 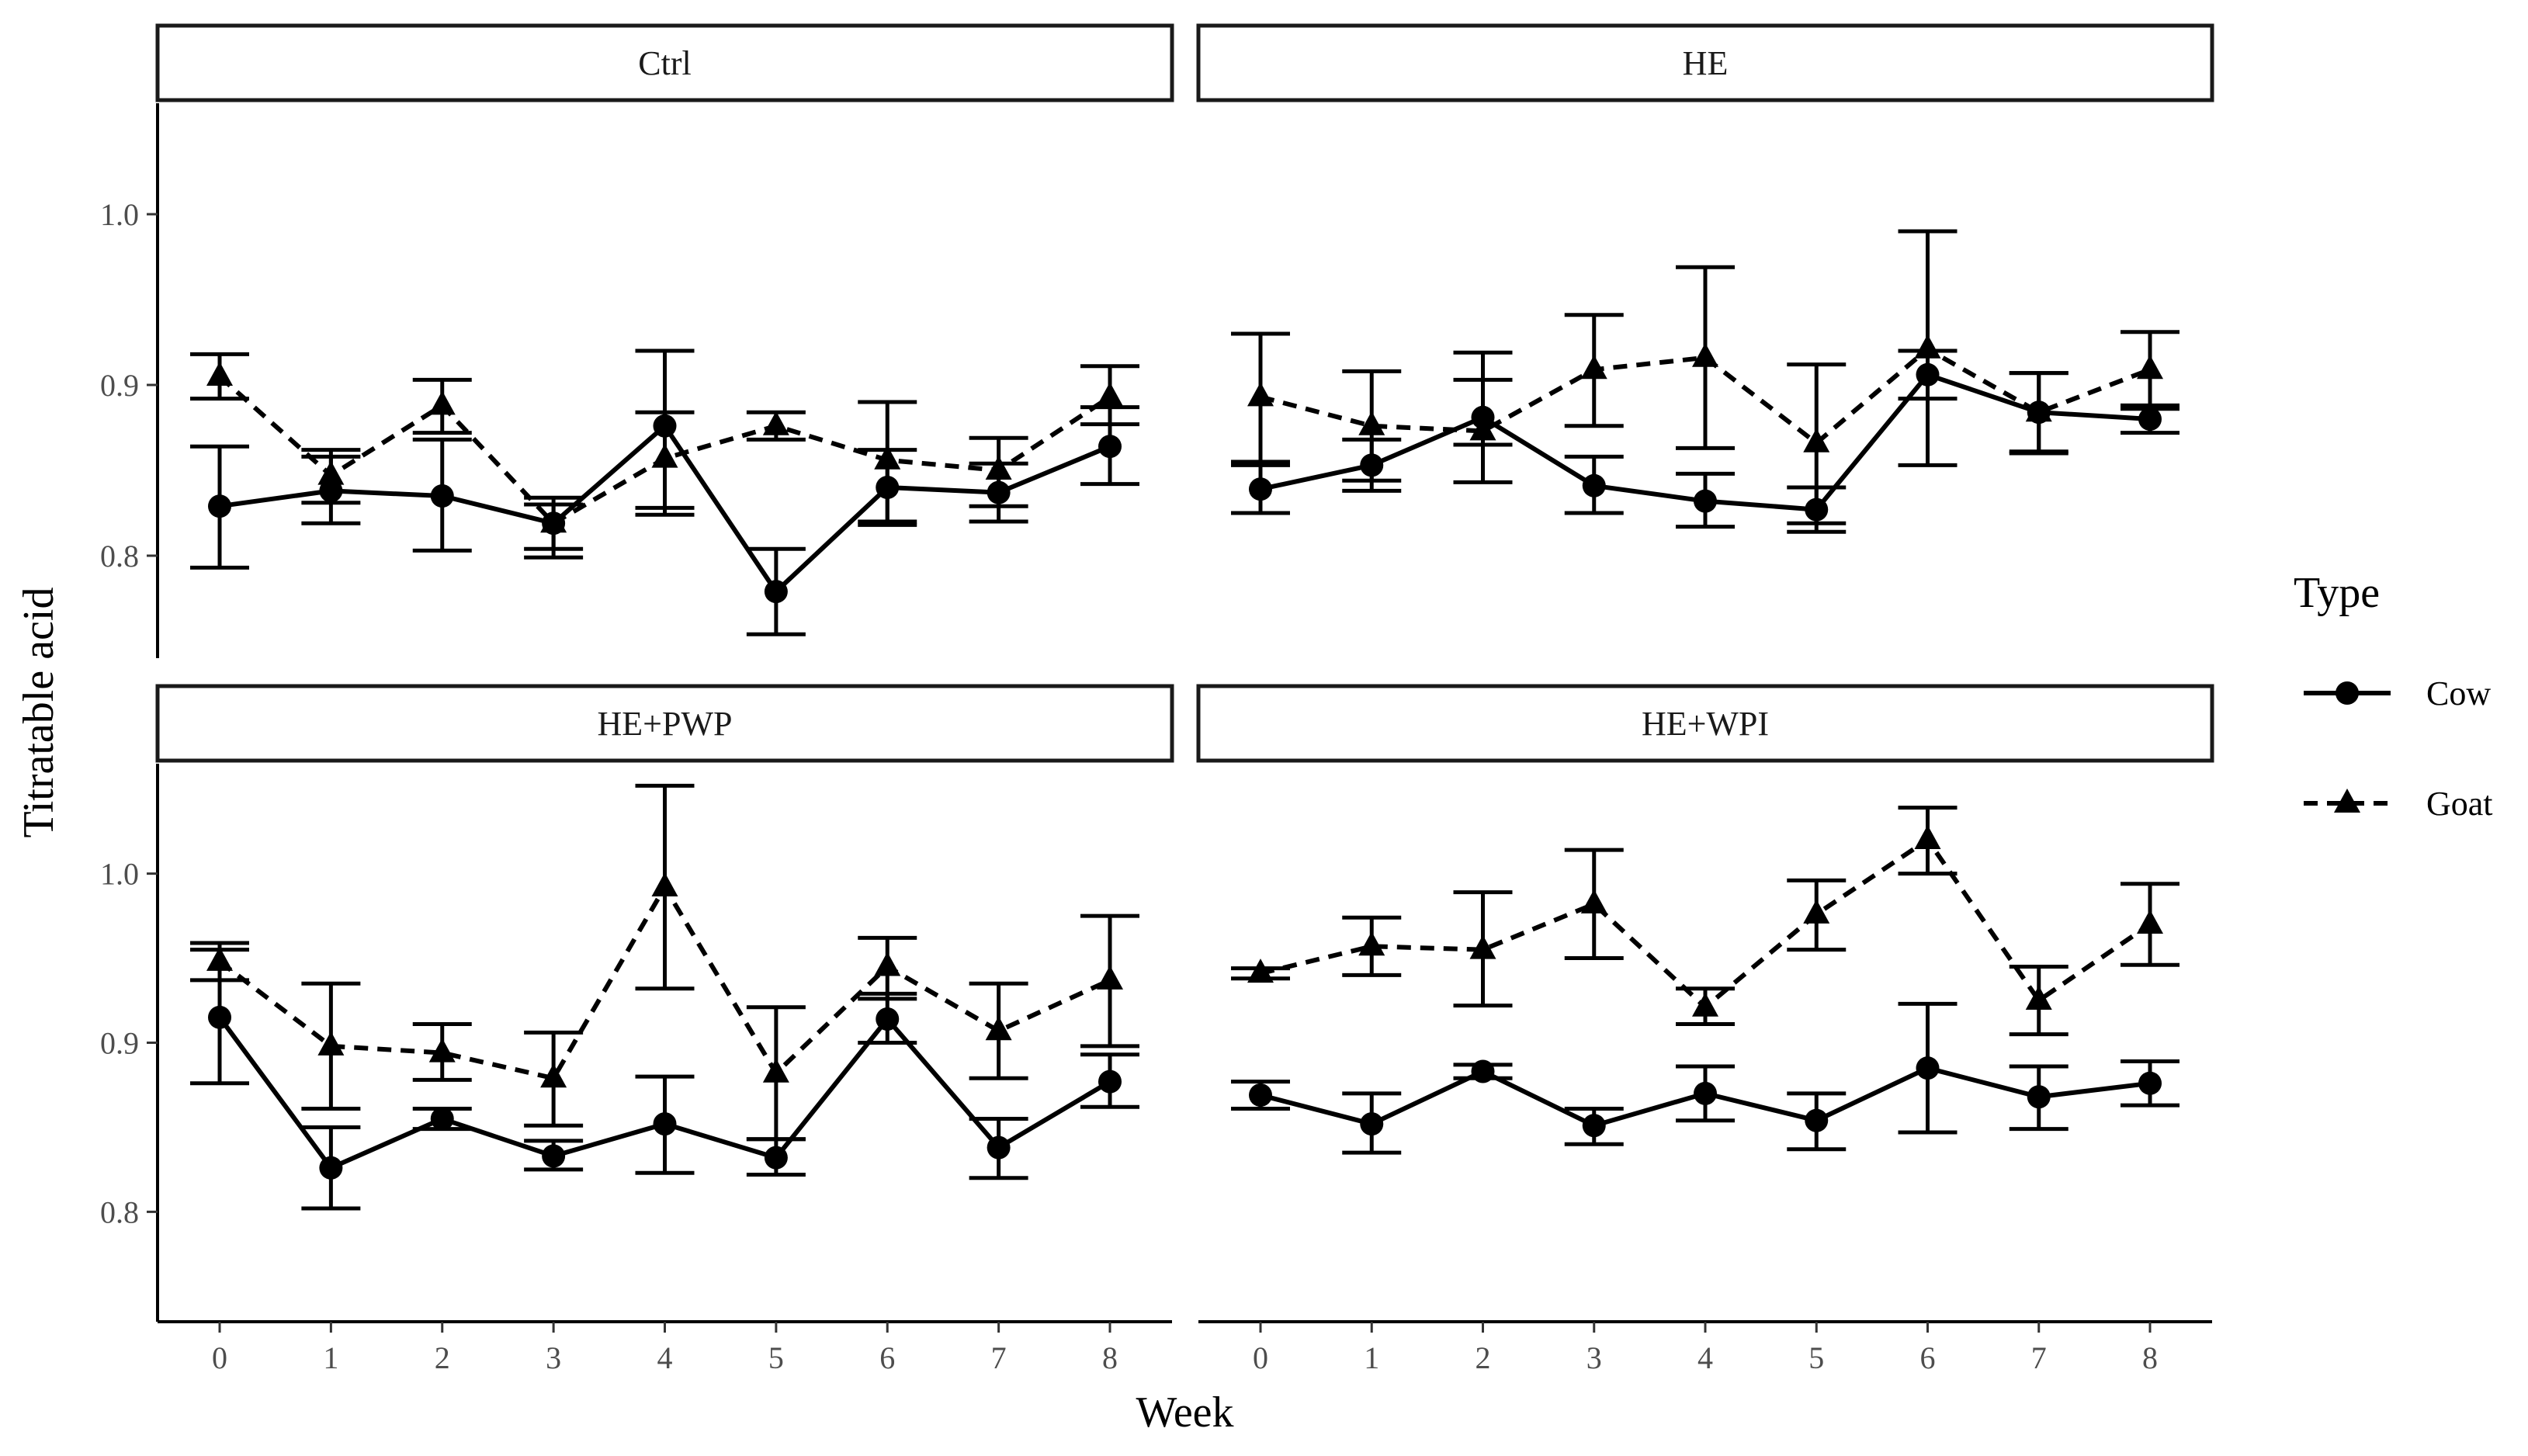 What do you see at coordinates (1816, 1358) in the screenshot?
I see `x-tick-label: 5` at bounding box center [1816, 1358].